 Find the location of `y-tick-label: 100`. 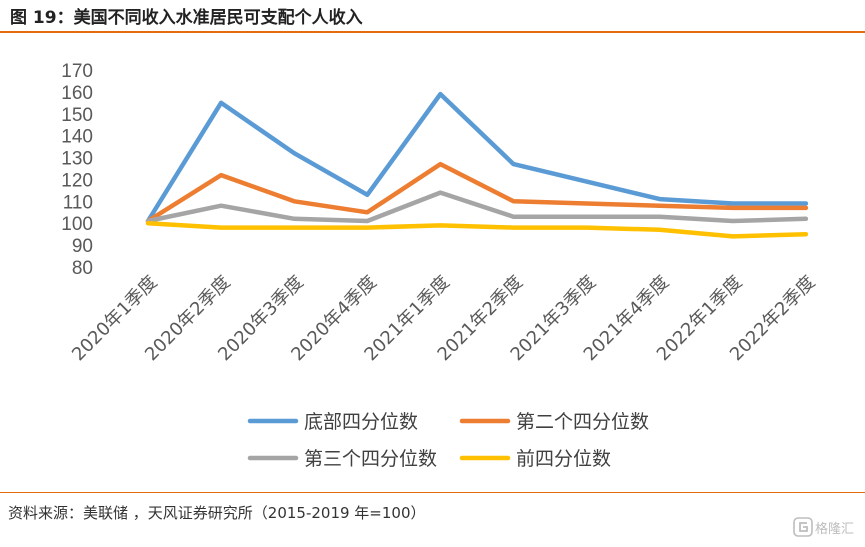

y-tick-label: 100 is located at coordinates (77, 224).